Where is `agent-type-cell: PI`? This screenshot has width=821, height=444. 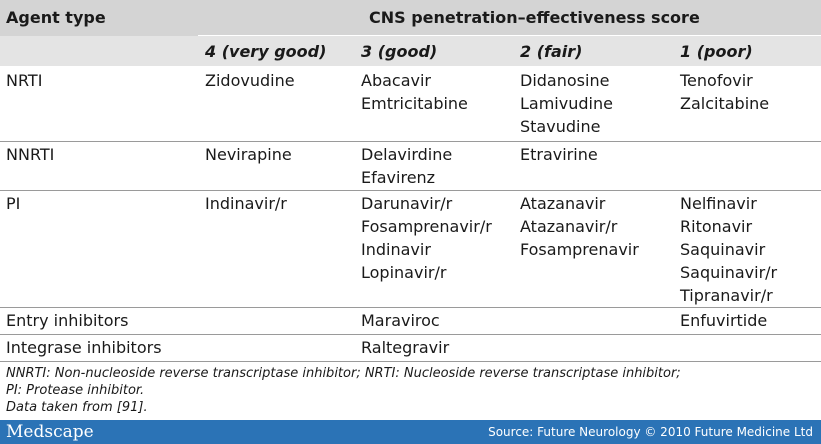 agent-type-cell: PI is located at coordinates (13, 203).